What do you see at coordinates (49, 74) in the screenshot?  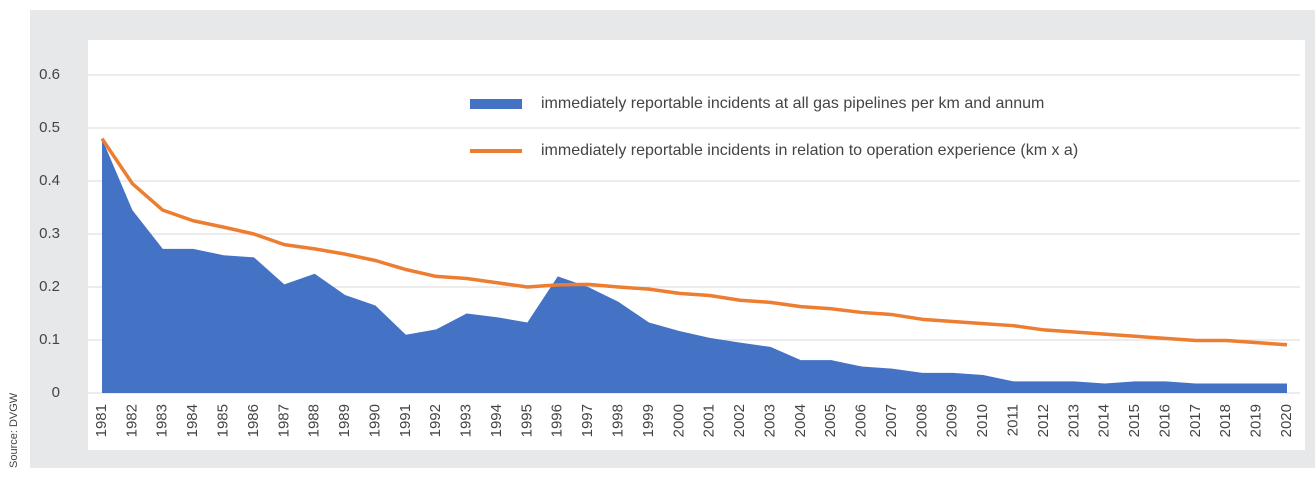 I see `y-tick-label: 0.6` at bounding box center [49, 74].